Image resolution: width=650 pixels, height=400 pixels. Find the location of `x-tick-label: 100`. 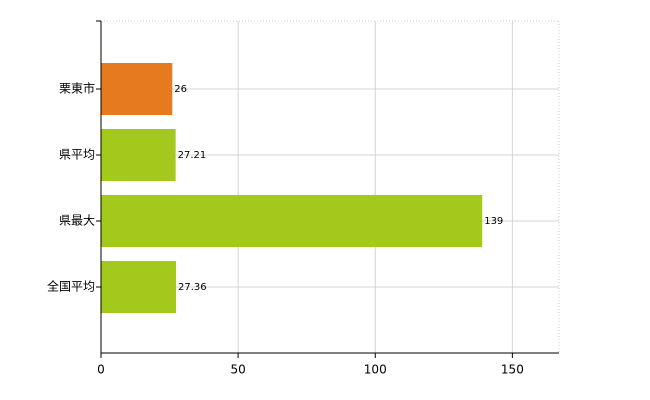

x-tick-label: 100 is located at coordinates (375, 370).